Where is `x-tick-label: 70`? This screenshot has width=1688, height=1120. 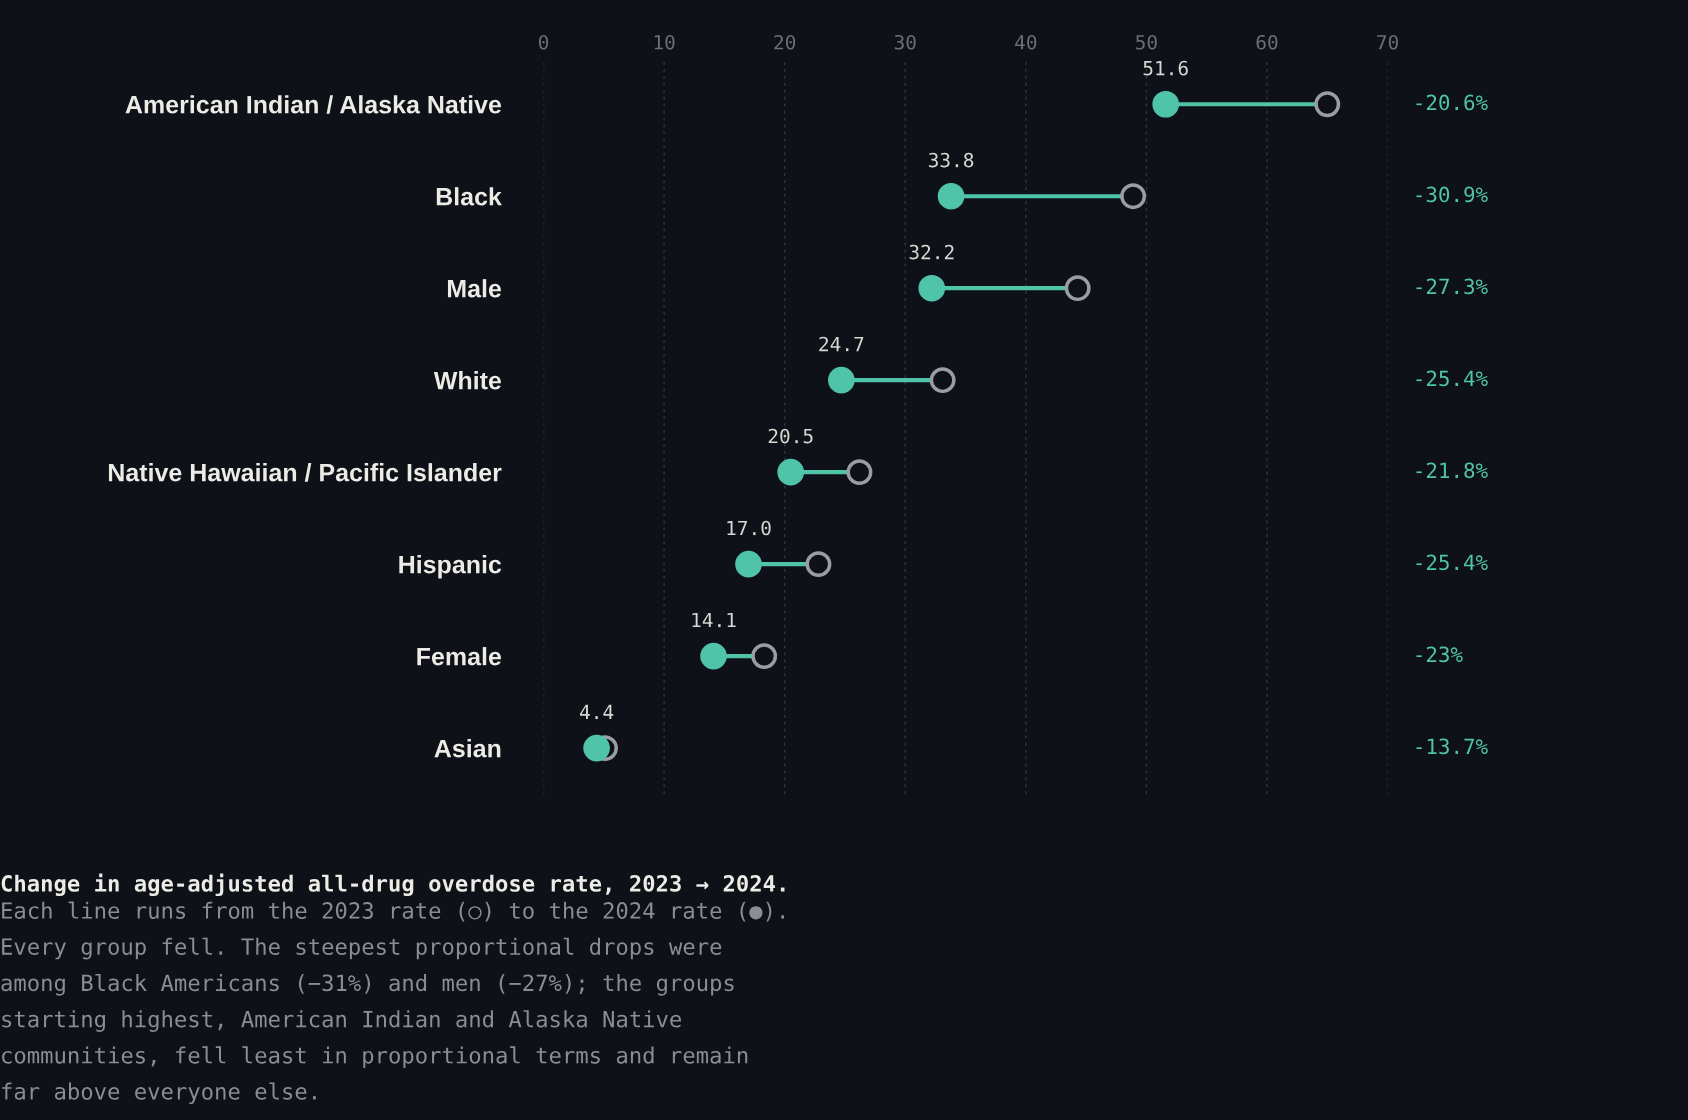 x-tick-label: 70 is located at coordinates (1387, 42).